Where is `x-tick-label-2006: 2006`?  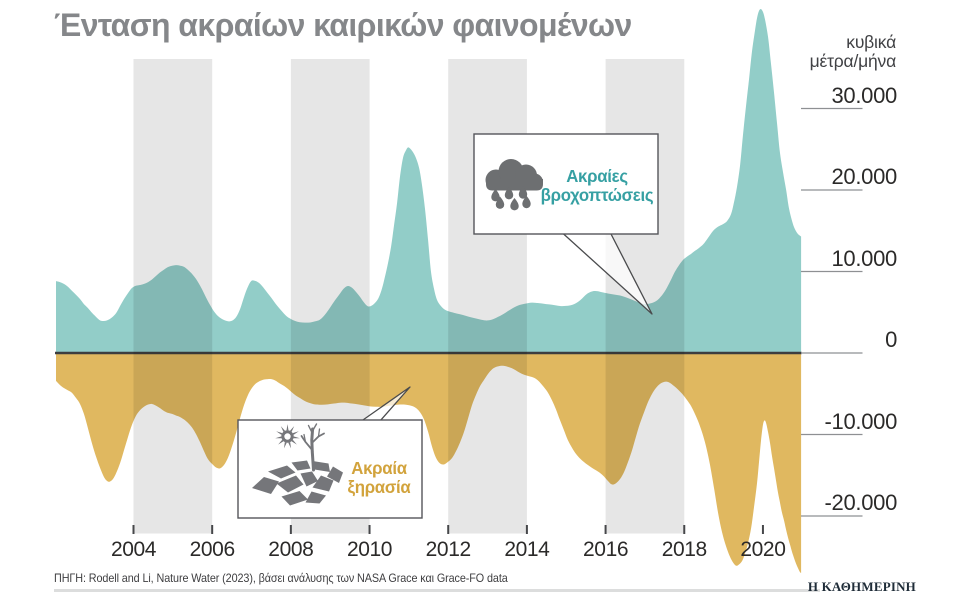 x-tick-label-2006: 2006 is located at coordinates (212, 549).